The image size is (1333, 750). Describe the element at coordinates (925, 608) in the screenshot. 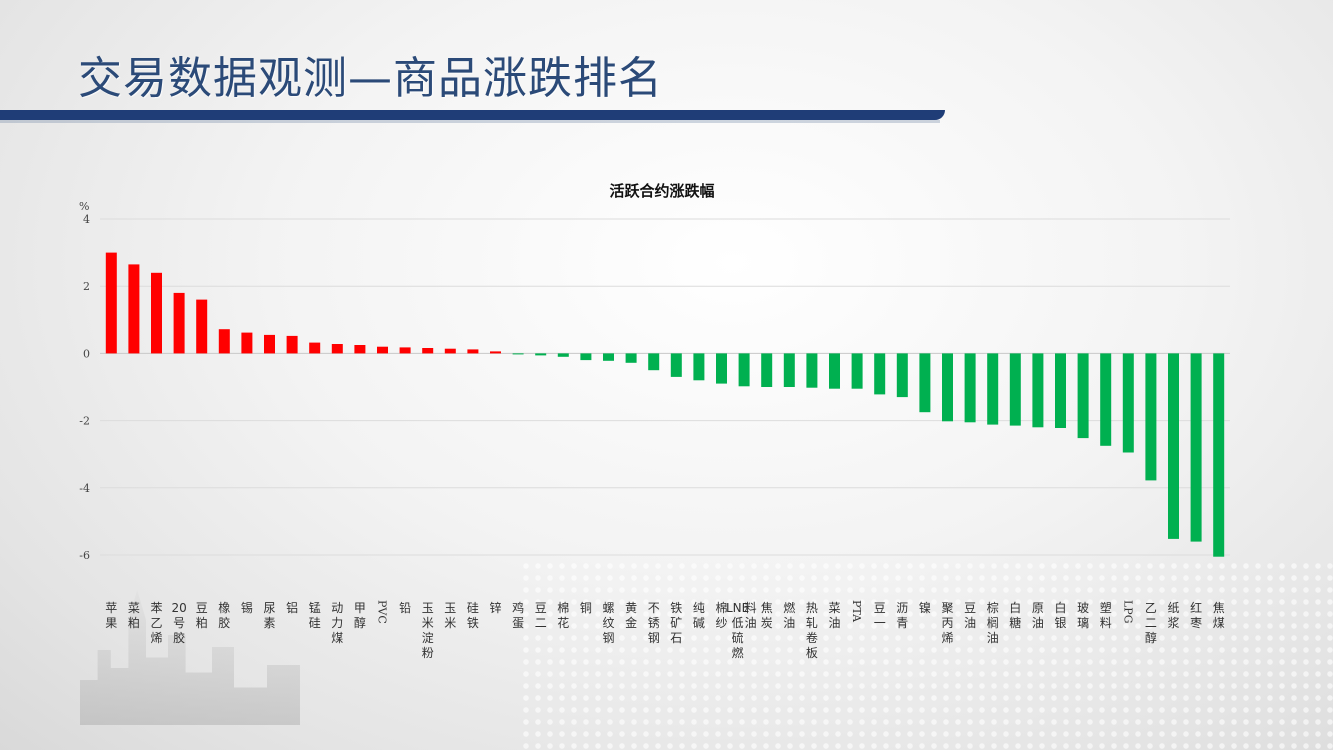

I see `category-label: 镍` at that location.